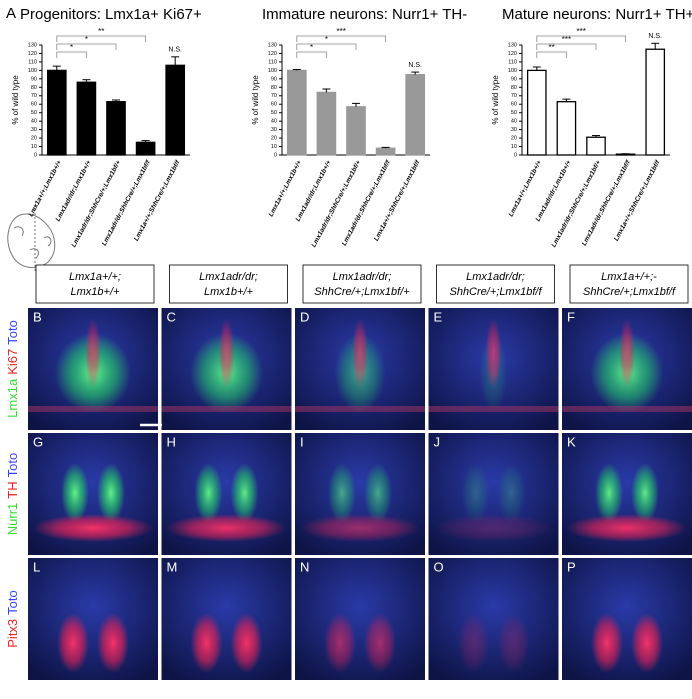 Image resolution: width=692 pixels, height=699 pixels. Describe the element at coordinates (629, 292) in the screenshot. I see `column-header: ShhCre/+;Lmx1bf/f` at that location.